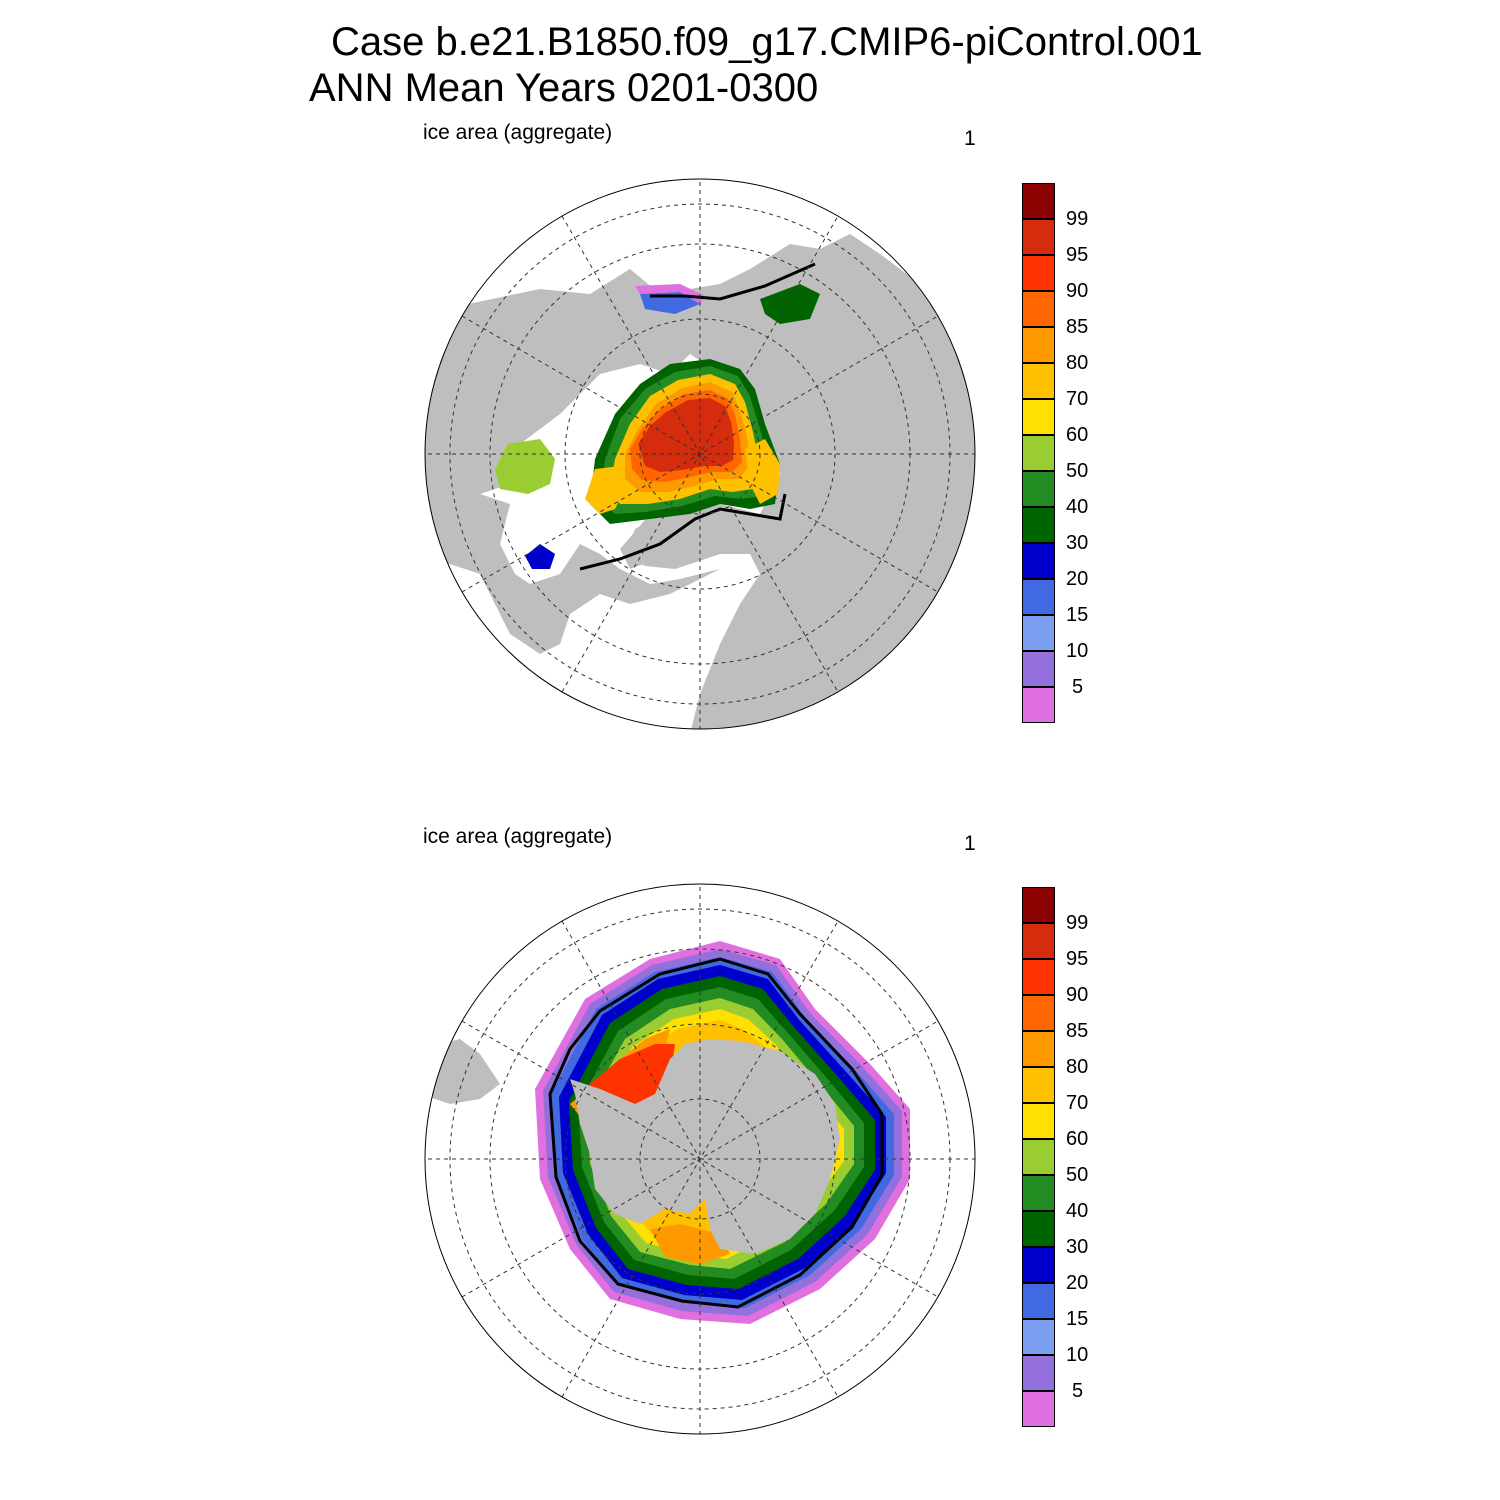  I want to click on north-colorbar: 99 95 90 85 80 70 60 50 40 30 20 15 10 5, so click(1072, 453).